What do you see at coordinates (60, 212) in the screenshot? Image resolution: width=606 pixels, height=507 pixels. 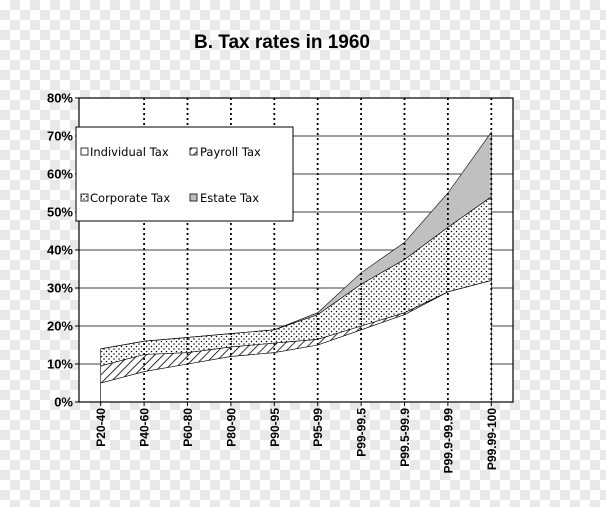 I see `y-tick-label: 50%` at bounding box center [60, 212].